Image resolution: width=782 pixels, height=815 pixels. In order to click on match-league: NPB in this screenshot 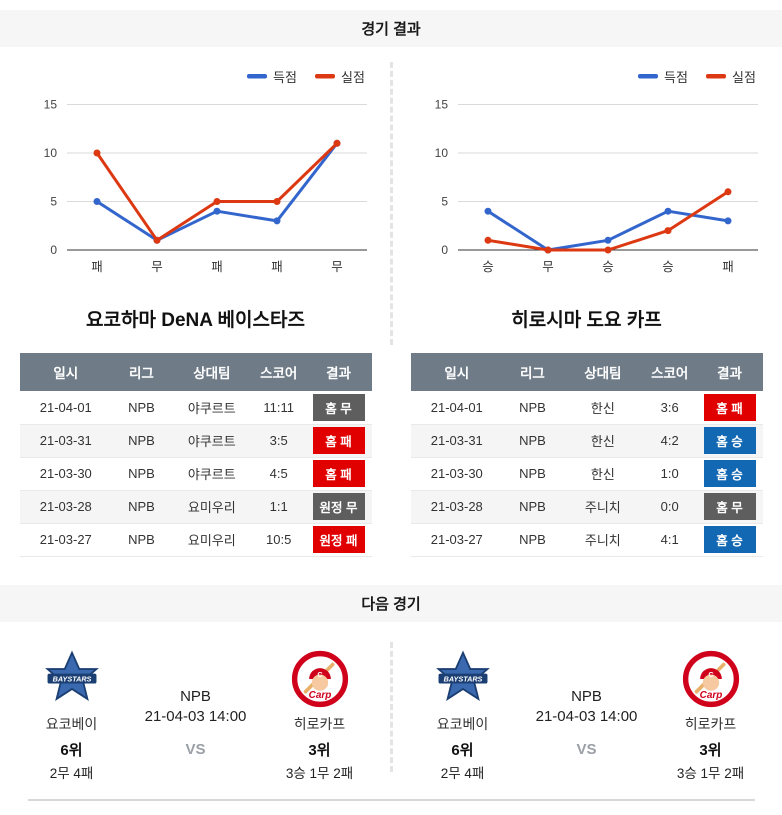, I will do `click(195, 696)`.